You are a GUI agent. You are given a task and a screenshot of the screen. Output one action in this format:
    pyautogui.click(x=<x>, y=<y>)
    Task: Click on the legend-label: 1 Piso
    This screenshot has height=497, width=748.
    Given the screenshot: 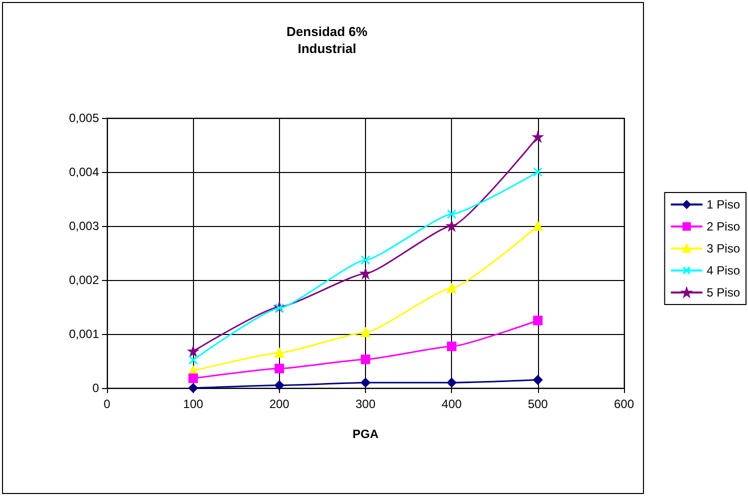 What is the action you would take?
    pyautogui.click(x=723, y=205)
    